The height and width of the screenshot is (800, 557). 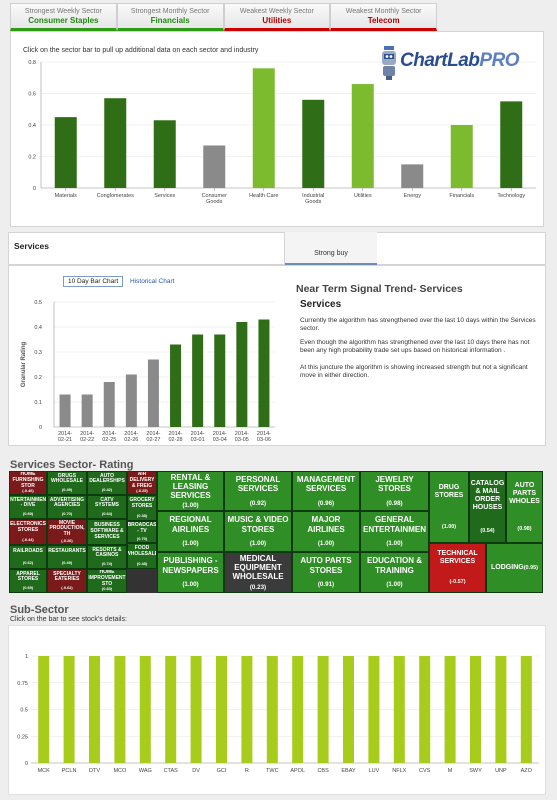 What do you see at coordinates (176, 440) in the screenshot?
I see `x-tick-label: 02-28` at bounding box center [176, 440].